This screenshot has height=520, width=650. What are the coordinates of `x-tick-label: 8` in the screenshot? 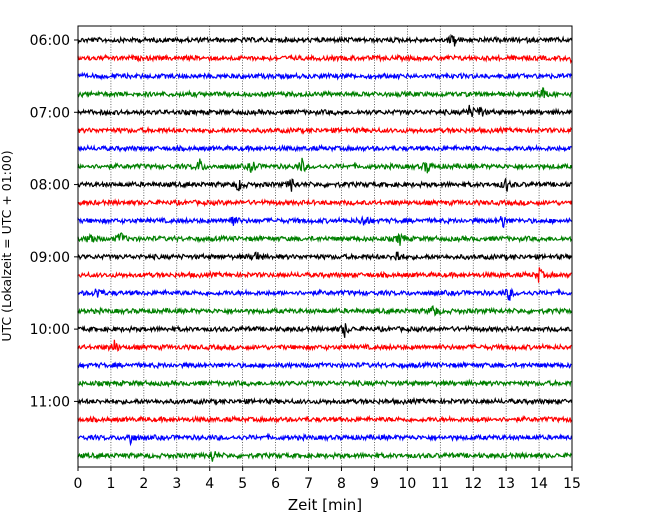 It's located at (341, 484).